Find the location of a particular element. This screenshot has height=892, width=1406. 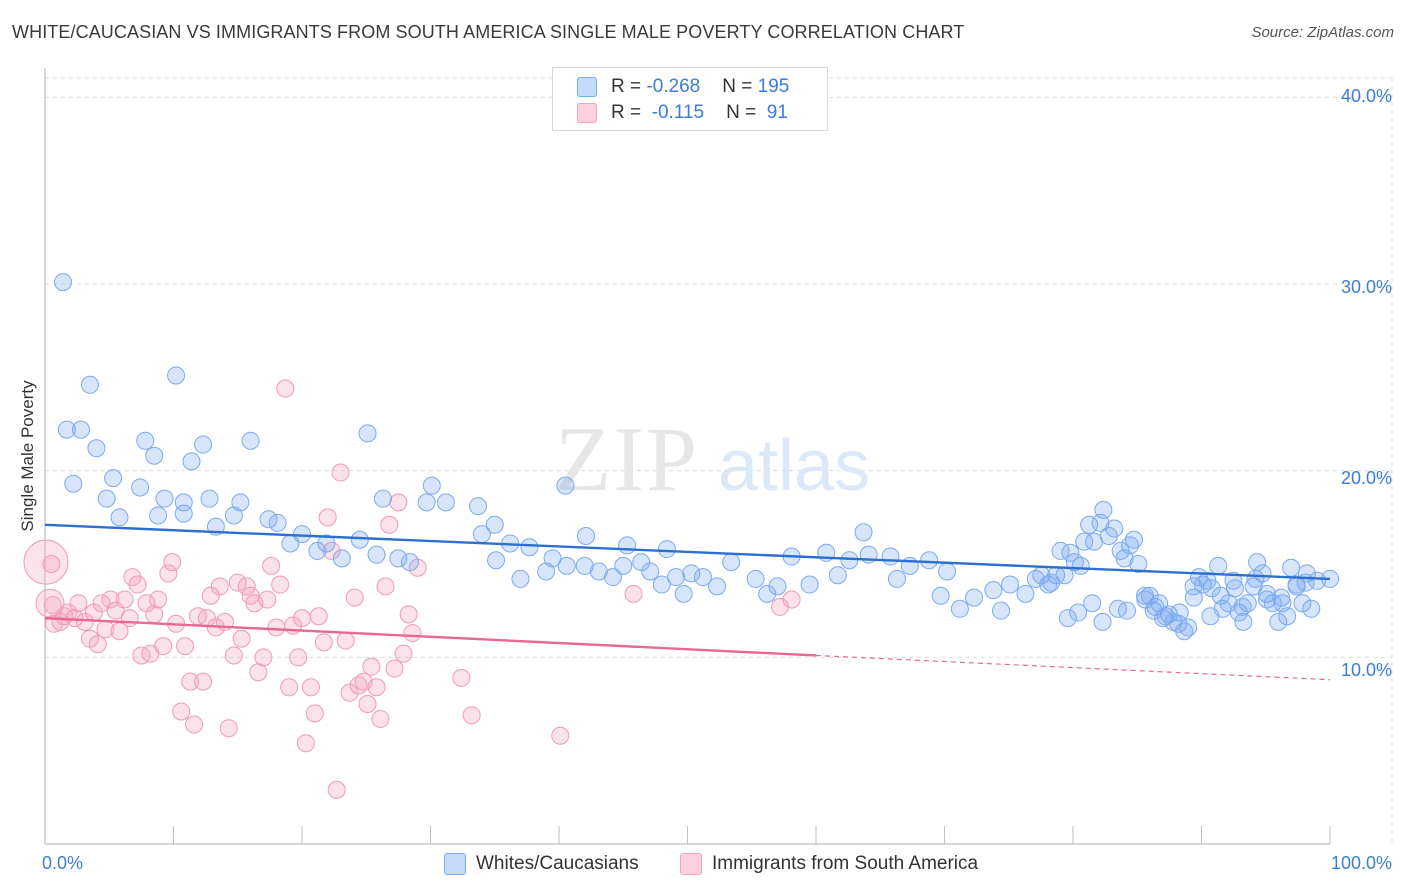

y-tick-label-10: 10.0% is located at coordinates (1366, 670).